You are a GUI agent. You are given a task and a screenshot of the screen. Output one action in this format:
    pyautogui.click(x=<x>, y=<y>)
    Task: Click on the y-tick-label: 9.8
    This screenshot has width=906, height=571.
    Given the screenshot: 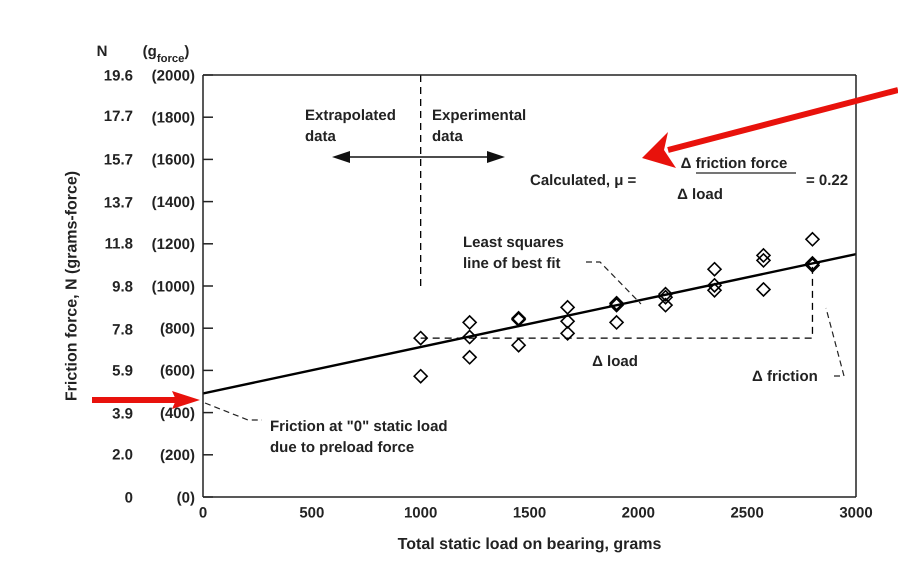 What is the action you would take?
    pyautogui.click(x=122, y=287)
    